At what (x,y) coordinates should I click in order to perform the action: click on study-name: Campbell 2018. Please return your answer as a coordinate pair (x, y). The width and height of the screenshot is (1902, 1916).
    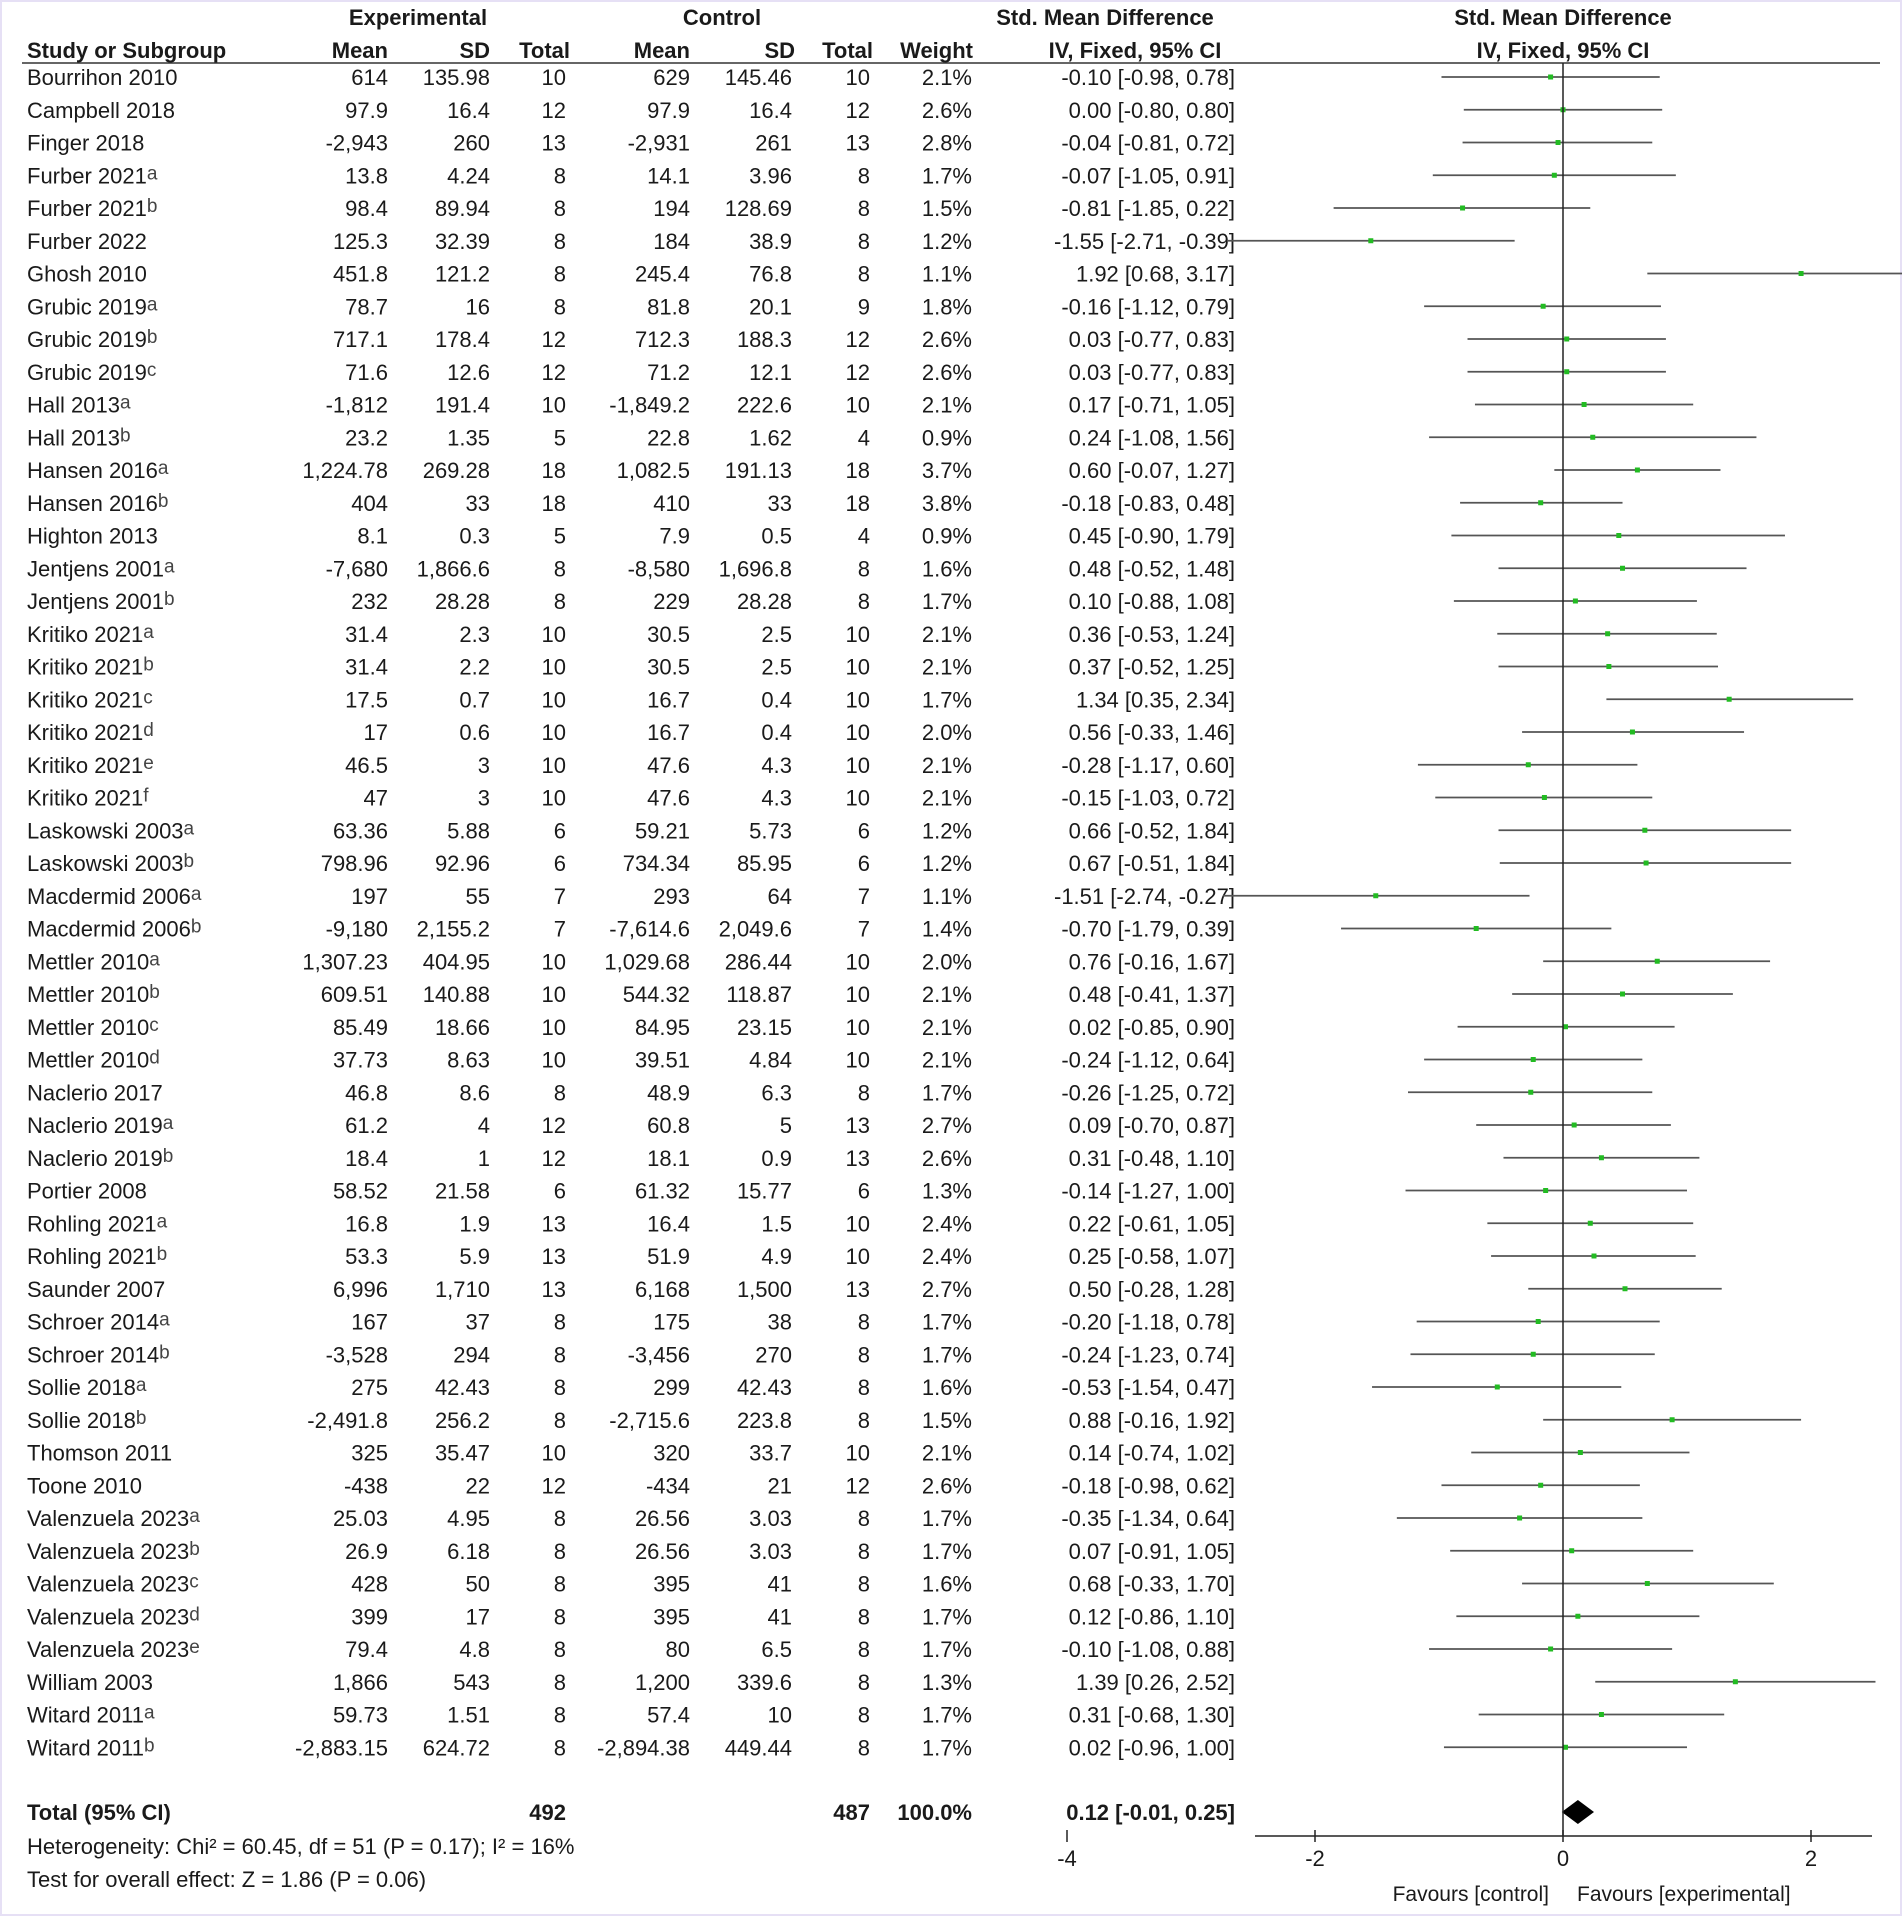
    Looking at the image, I should click on (101, 110).